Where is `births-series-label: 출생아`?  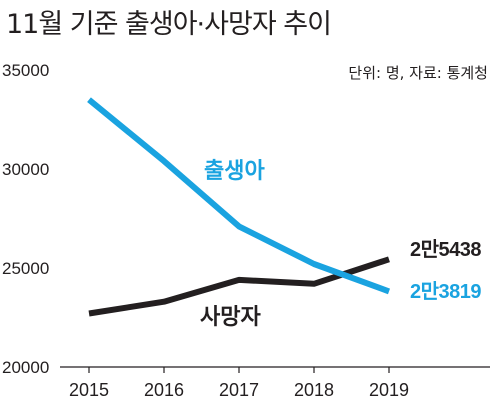 births-series-label: 출생아 is located at coordinates (234, 171).